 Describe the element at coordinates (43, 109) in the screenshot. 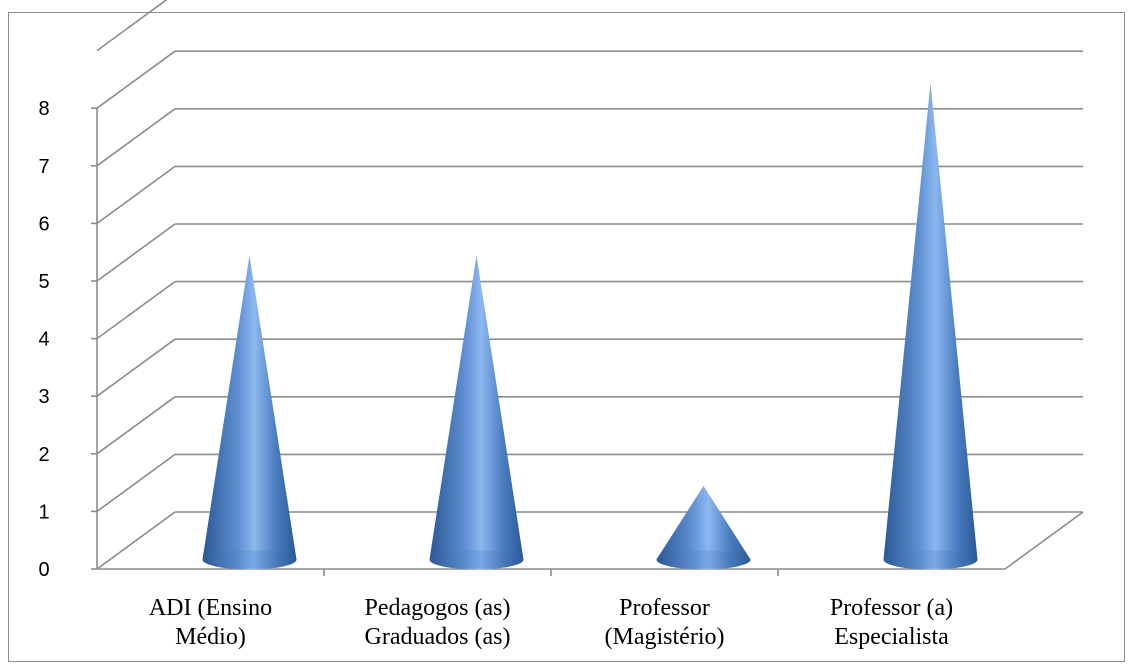

I see `y-tick-label: 8` at that location.